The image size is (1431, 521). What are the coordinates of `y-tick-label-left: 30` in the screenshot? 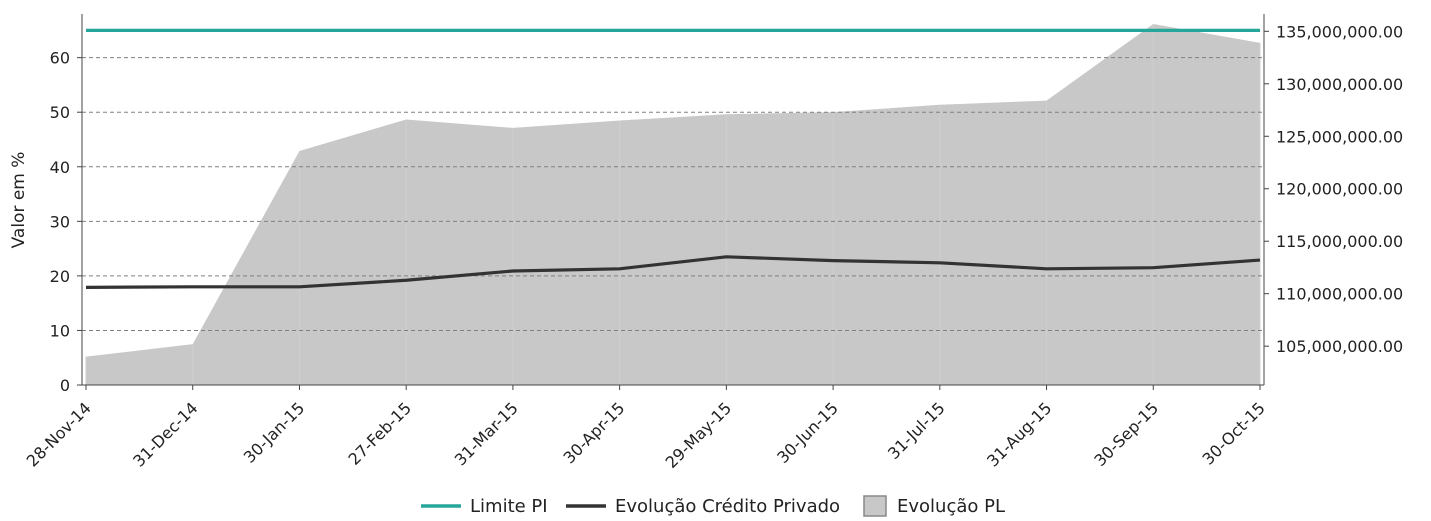 It's located at (60, 221).